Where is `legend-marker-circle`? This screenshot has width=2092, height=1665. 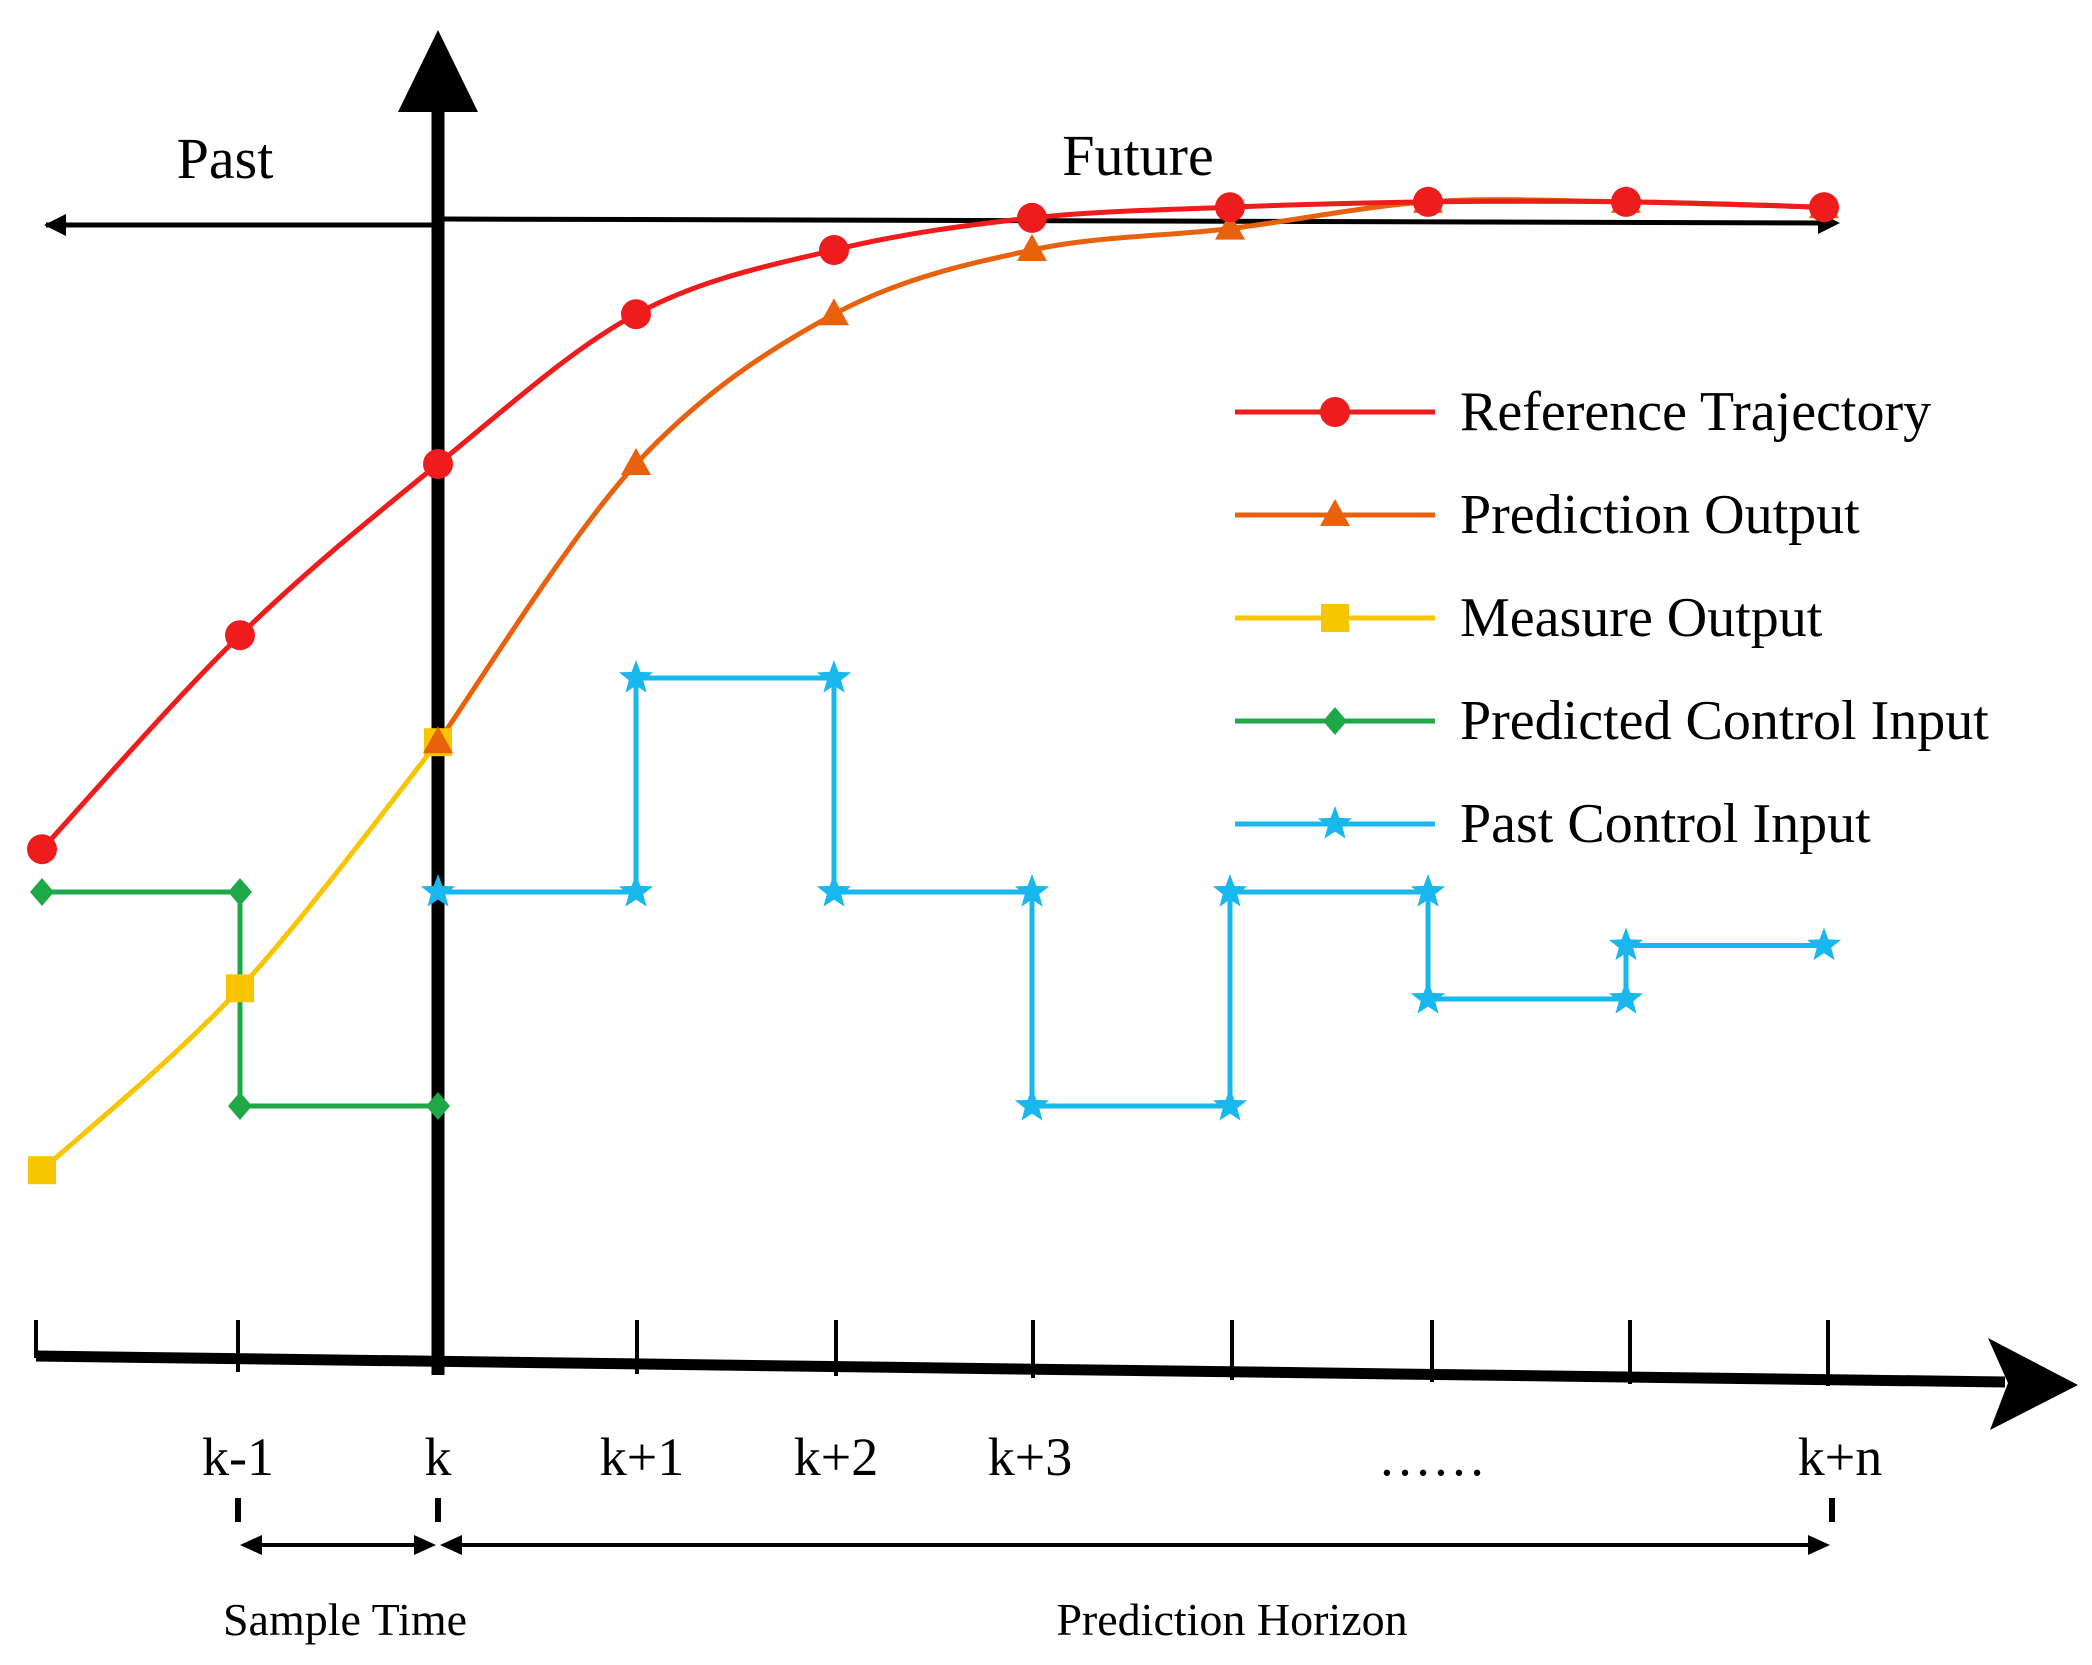
legend-marker-circle is located at coordinates (1335, 412).